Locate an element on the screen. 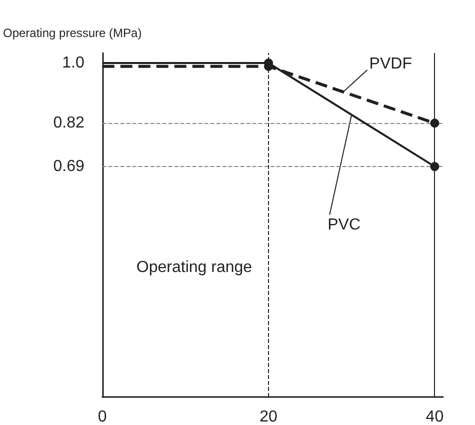 This screenshot has width=475, height=425. x-tick-label: 0 is located at coordinates (102, 416).